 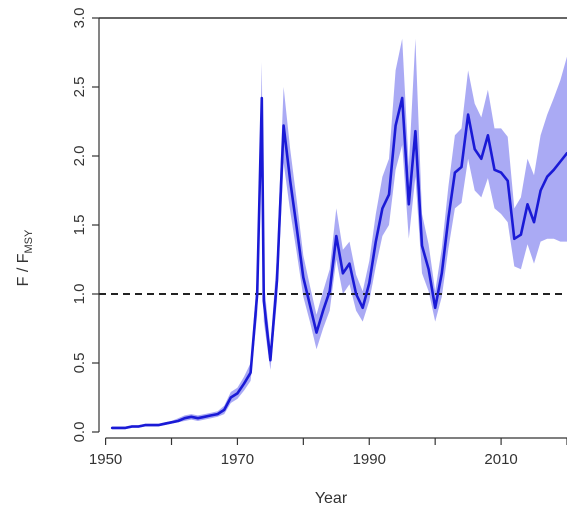 I want to click on y-axis-title: F / FMSY, so click(x=25, y=257).